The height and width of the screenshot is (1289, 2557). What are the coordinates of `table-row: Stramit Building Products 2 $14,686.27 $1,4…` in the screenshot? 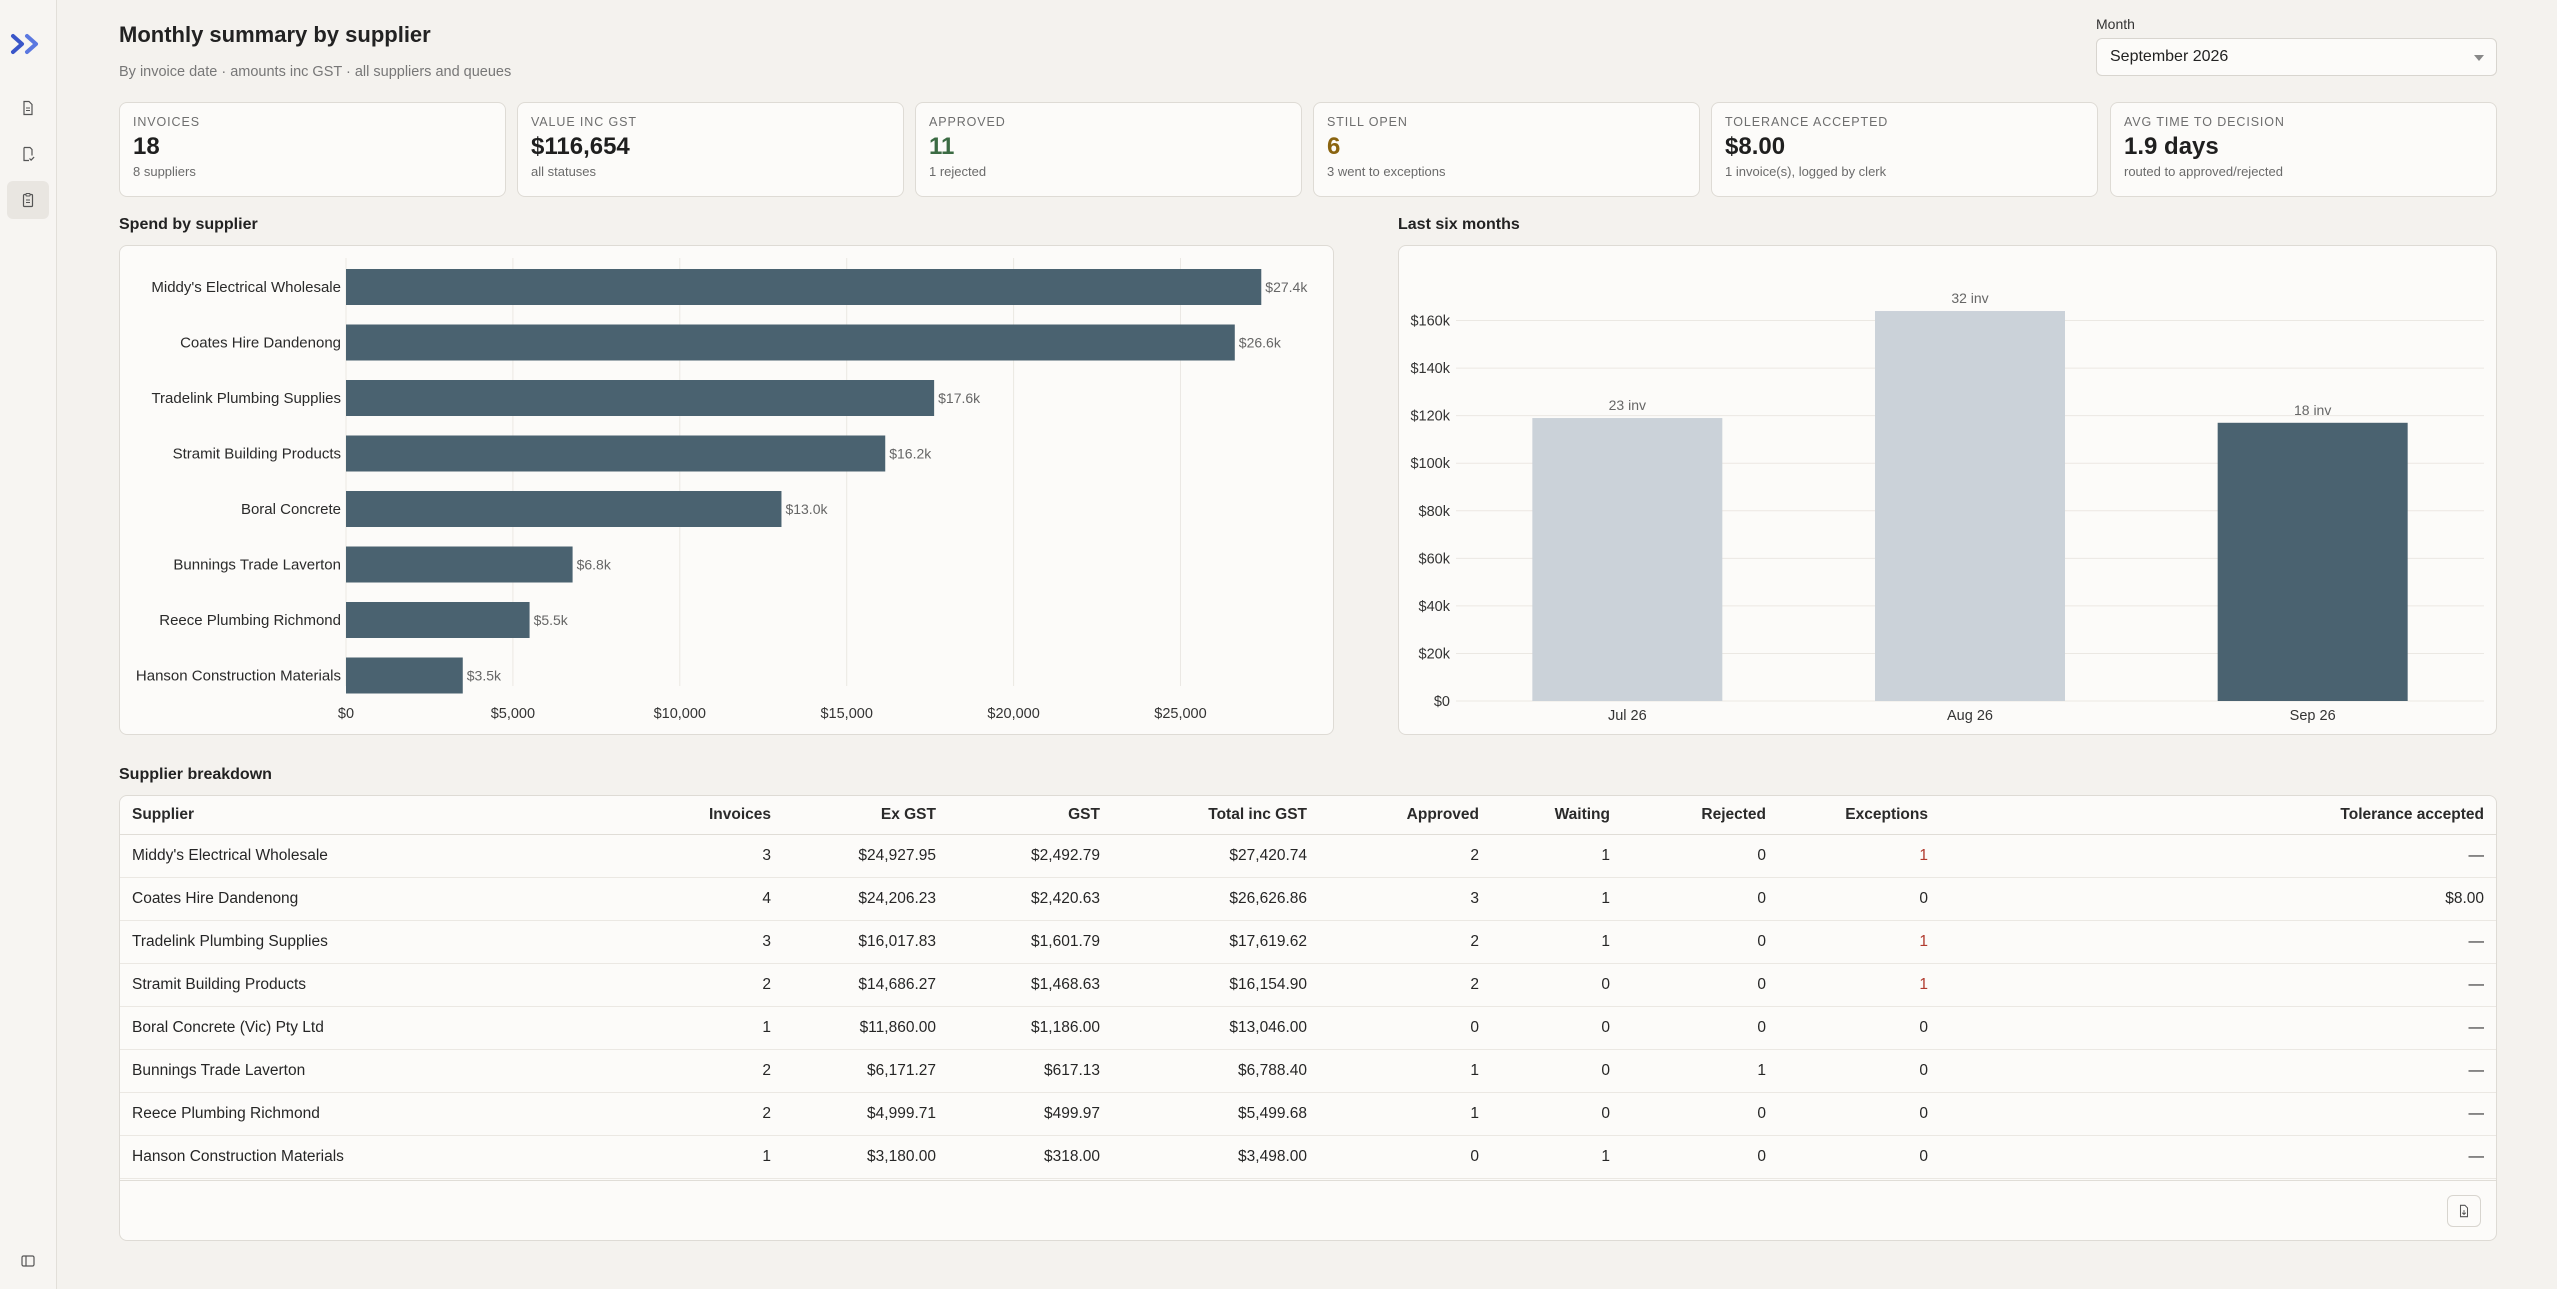 It's located at (1308, 985).